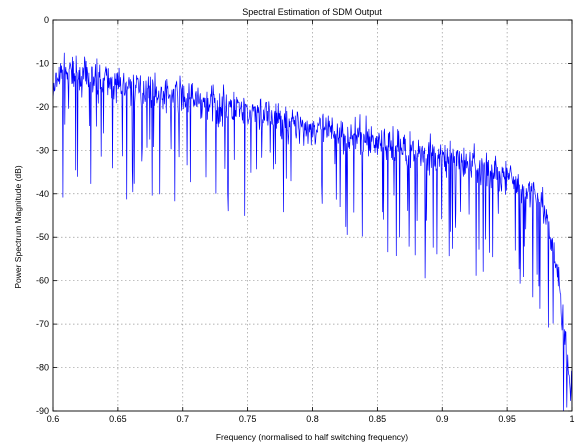 The width and height of the screenshot is (577, 447). I want to click on y-tick-label: -40, so click(42, 194).